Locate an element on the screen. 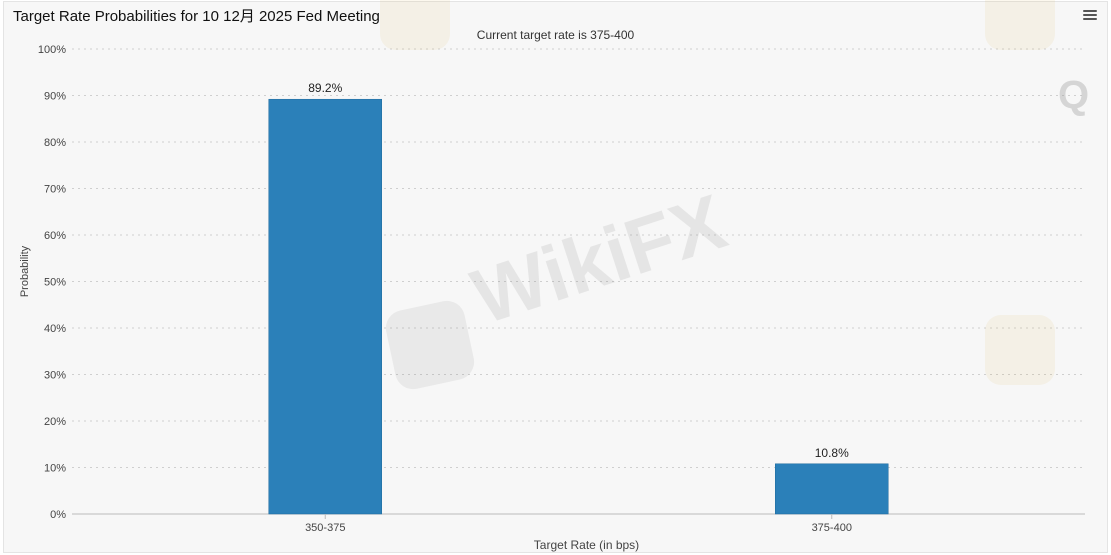  watermark-q-icon: Q is located at coordinates (1073, 95).